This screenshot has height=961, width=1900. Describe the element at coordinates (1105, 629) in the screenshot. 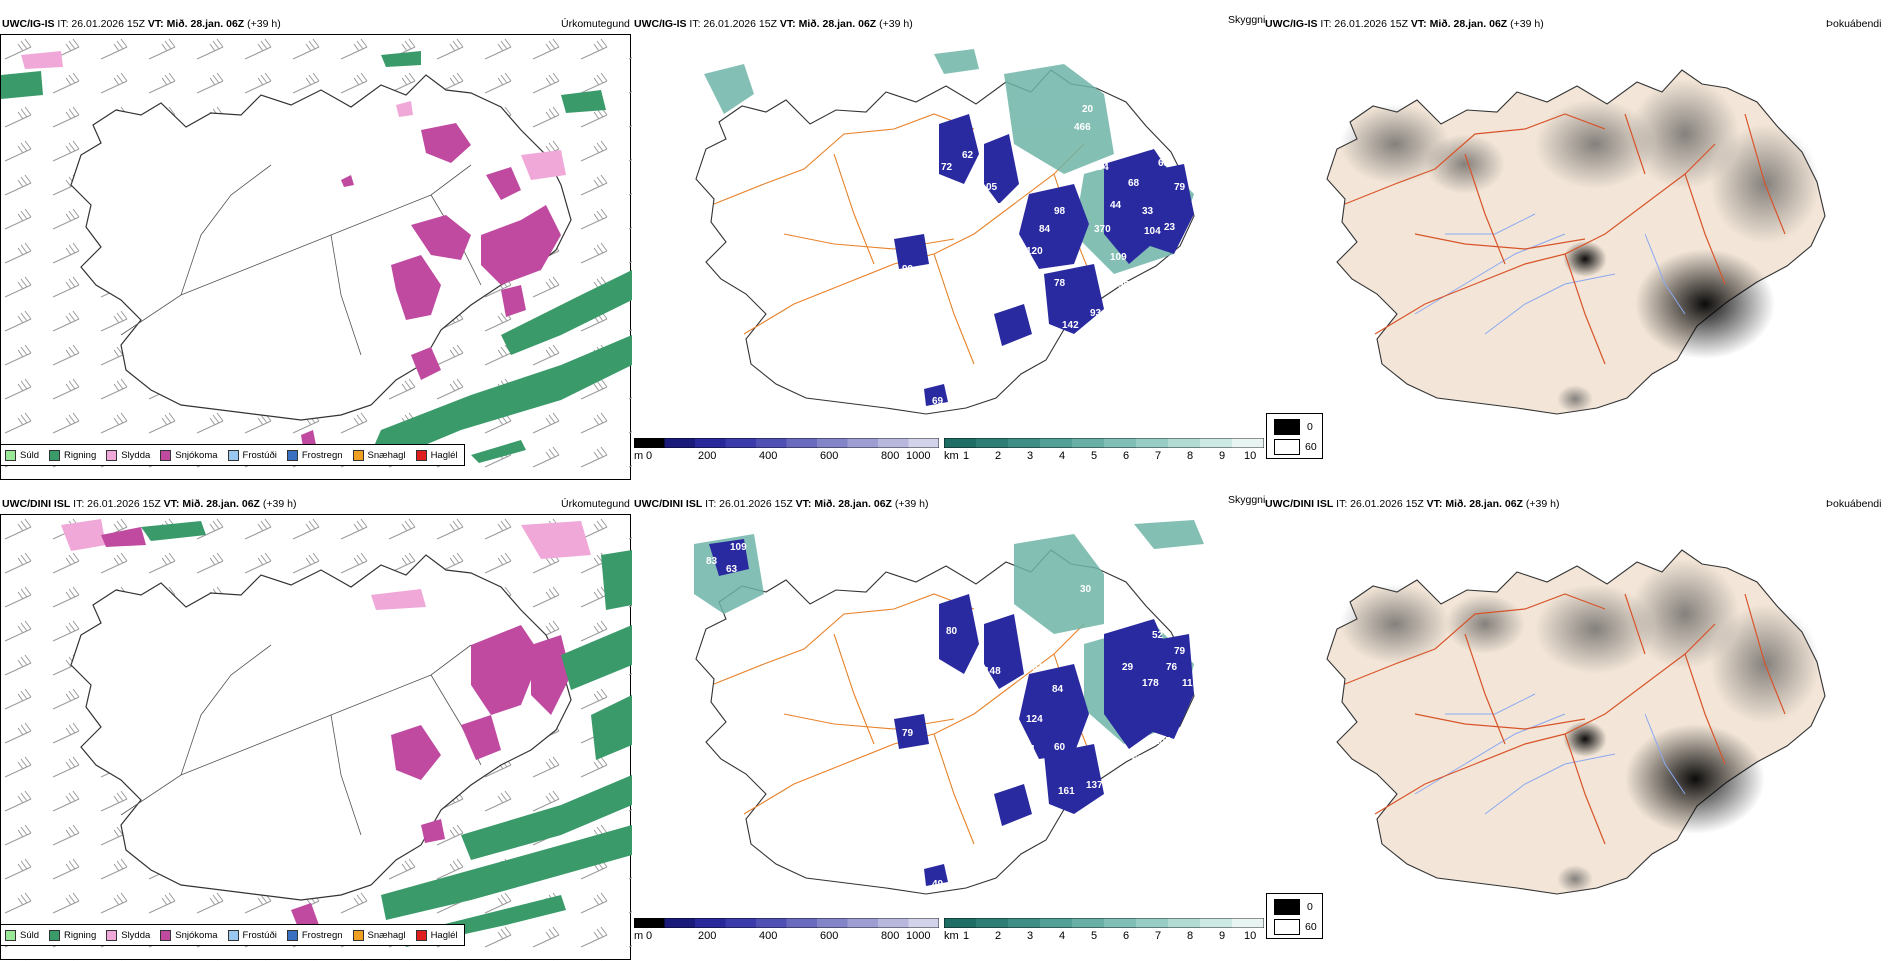

I see `svg-text: 117` at that location.